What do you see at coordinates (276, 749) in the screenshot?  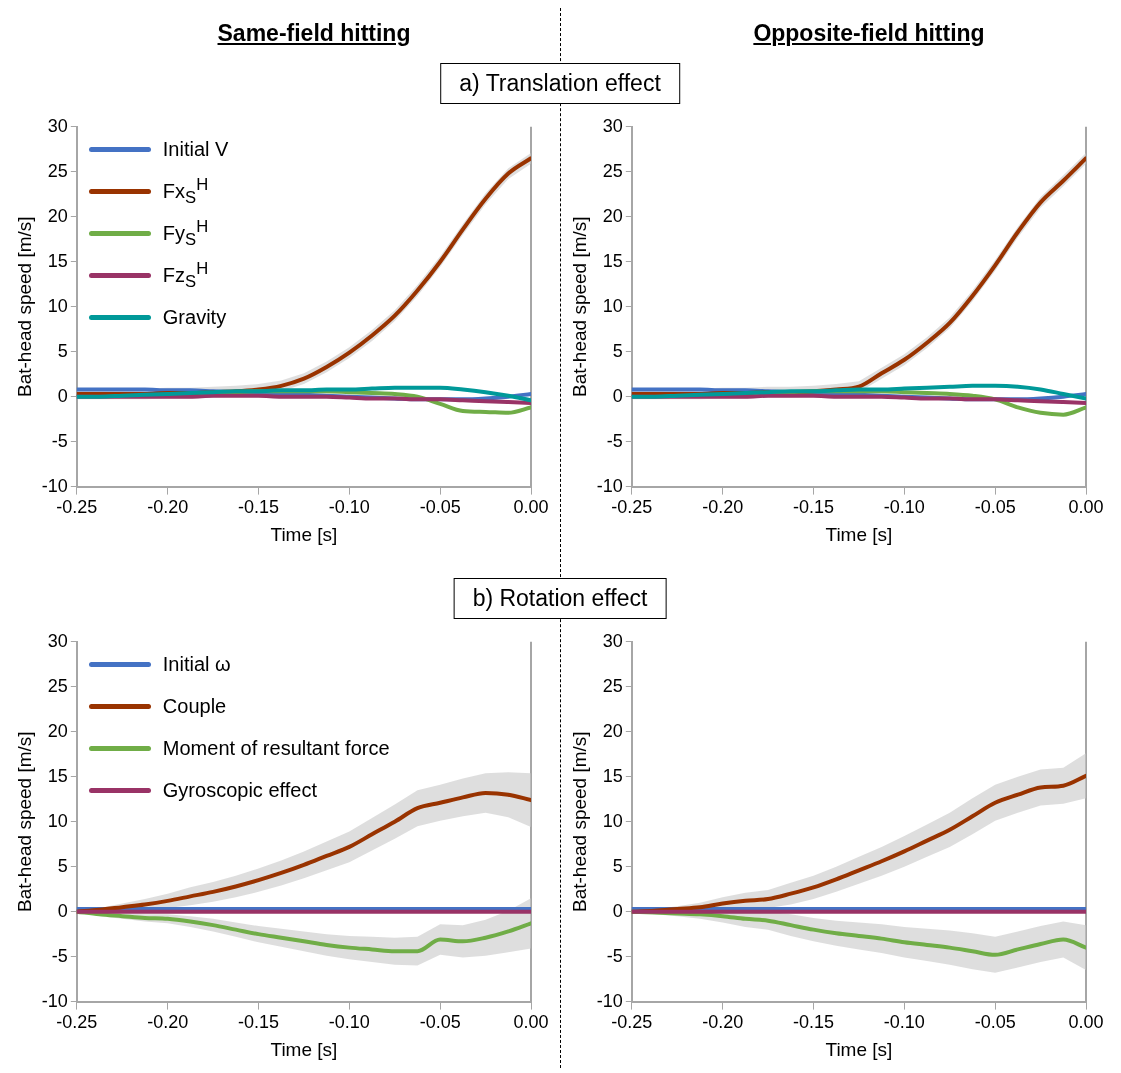 I see `legend-label: Moment of resultant force` at bounding box center [276, 749].